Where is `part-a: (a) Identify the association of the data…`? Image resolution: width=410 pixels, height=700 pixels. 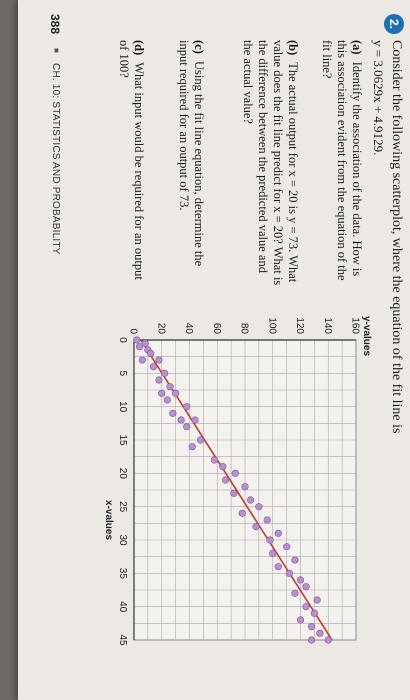 part-a: (a) Identify the association of the data… is located at coordinates (341, 165).